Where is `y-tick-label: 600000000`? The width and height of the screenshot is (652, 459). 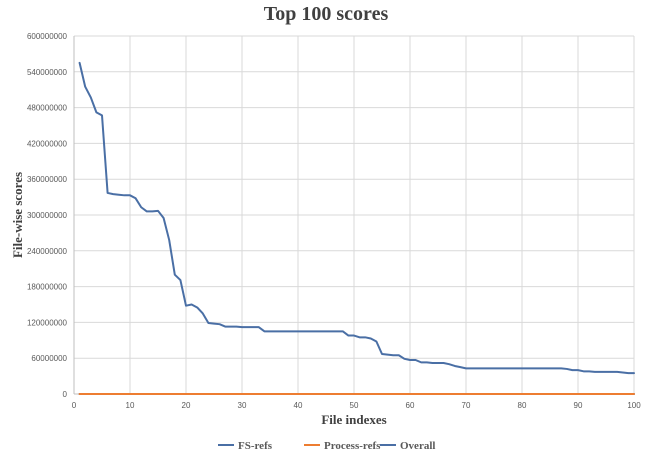 y-tick-label: 600000000 is located at coordinates (47, 36).